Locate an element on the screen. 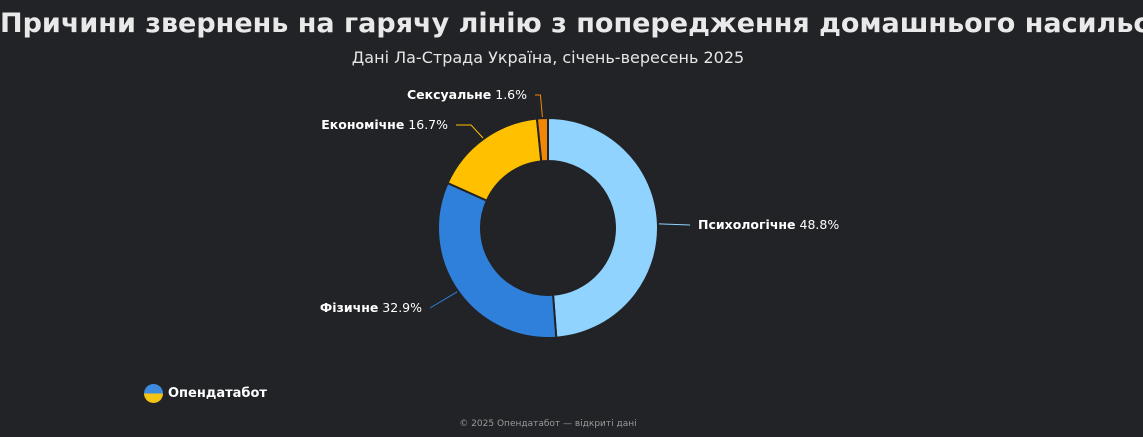 Image resolution: width=1143 pixels, height=437 pixels. slice-label-3: Сексуальне 1.6% is located at coordinates (467, 94).